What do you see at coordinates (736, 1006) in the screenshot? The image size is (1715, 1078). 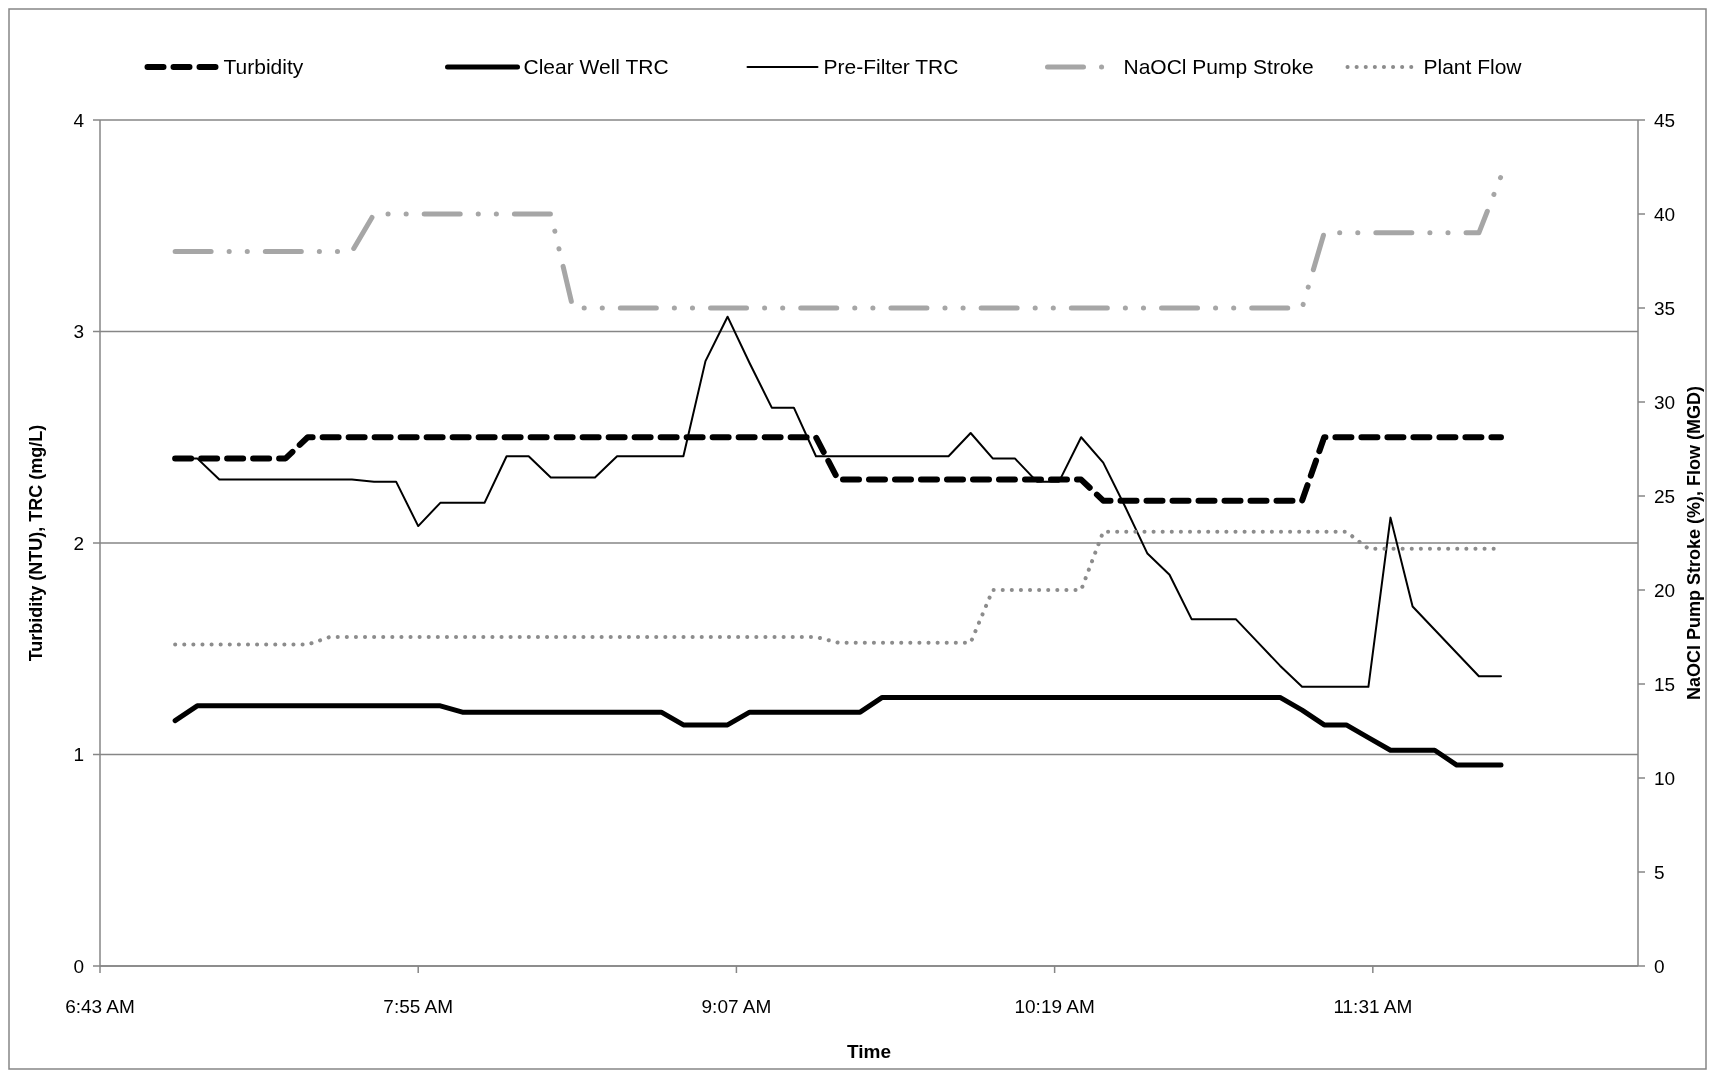 I see `x-tick-label: 9:07 AM` at bounding box center [736, 1006].